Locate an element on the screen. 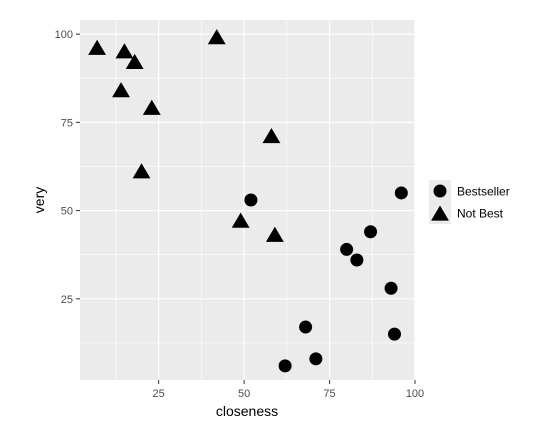  legend-label: Bestseller is located at coordinates (483, 192).